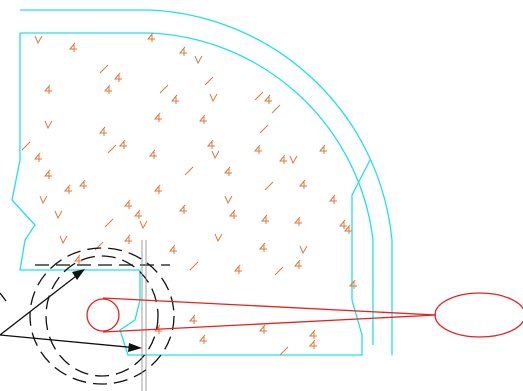 This screenshot has width=523, height=391. Describe the element at coordinates (40, 304) in the screenshot. I see `leader-arrow-up` at that location.